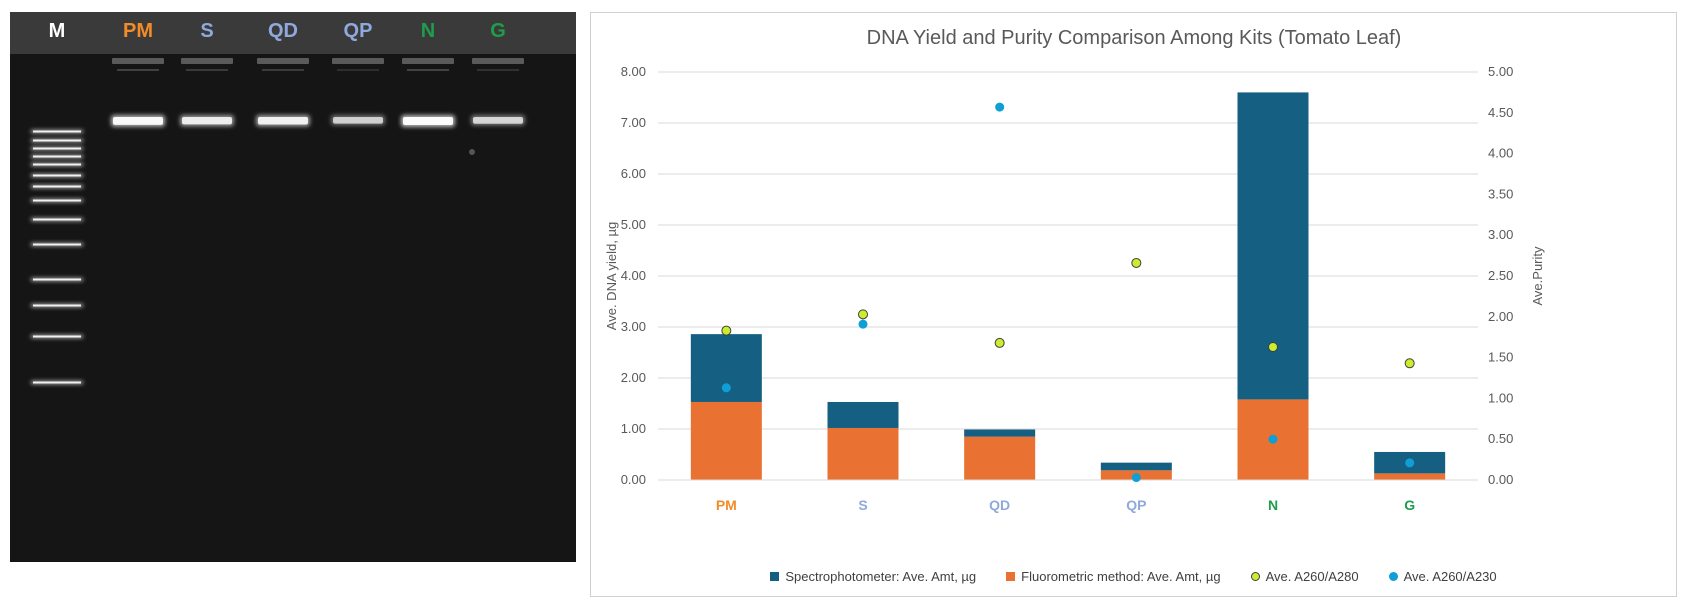 This screenshot has width=1685, height=605. I want to click on legend-label: Spectrophotometer: Ave. Amt, µg, so click(881, 576).